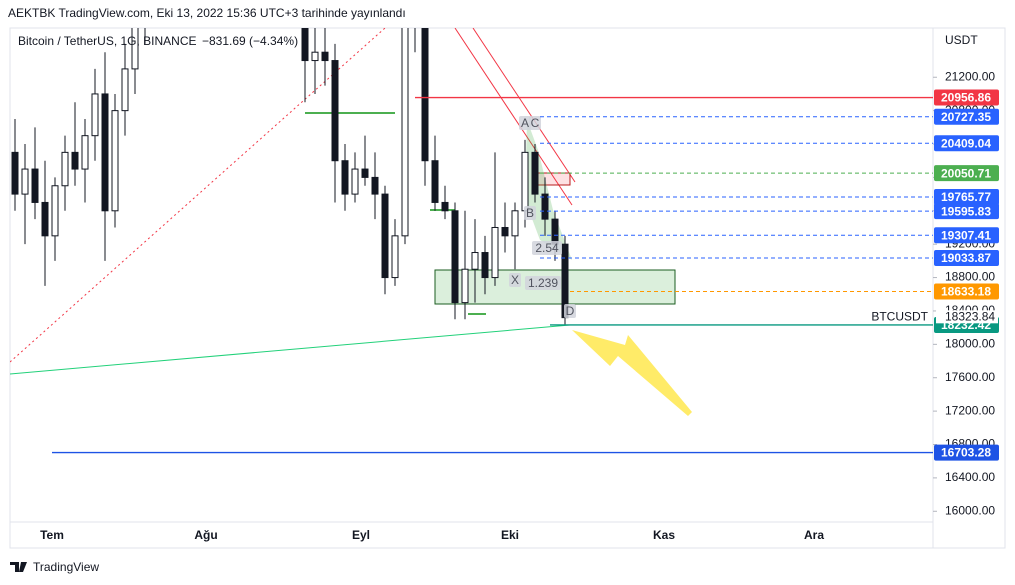 The width and height of the screenshot is (1015, 585). What do you see at coordinates (52, 535) in the screenshot?
I see `x-tick-label: Tem` at bounding box center [52, 535].